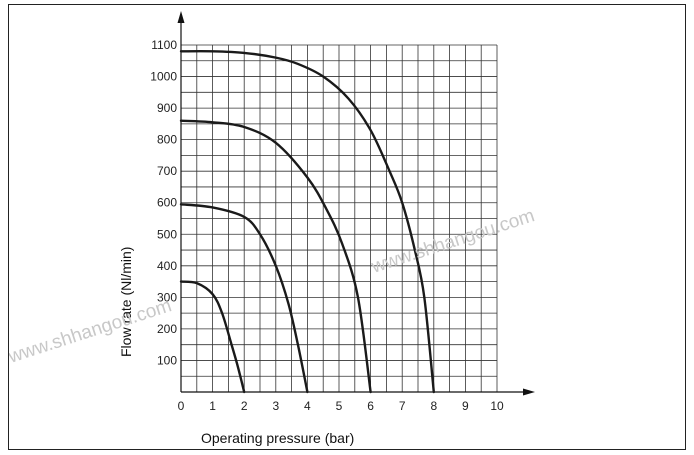 This screenshot has height=455, width=694. Describe the element at coordinates (307, 406) in the screenshot. I see `x-tick-label: 4` at that location.